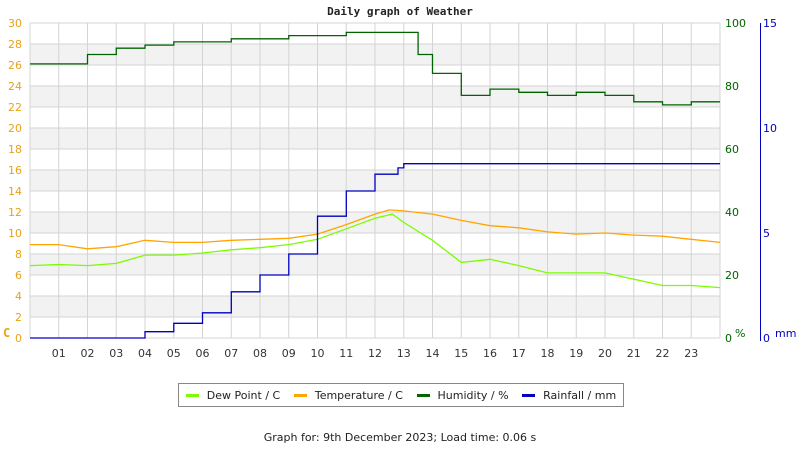  Describe the element at coordinates (15, 149) in the screenshot. I see `left-axis-tick: 18` at that location.